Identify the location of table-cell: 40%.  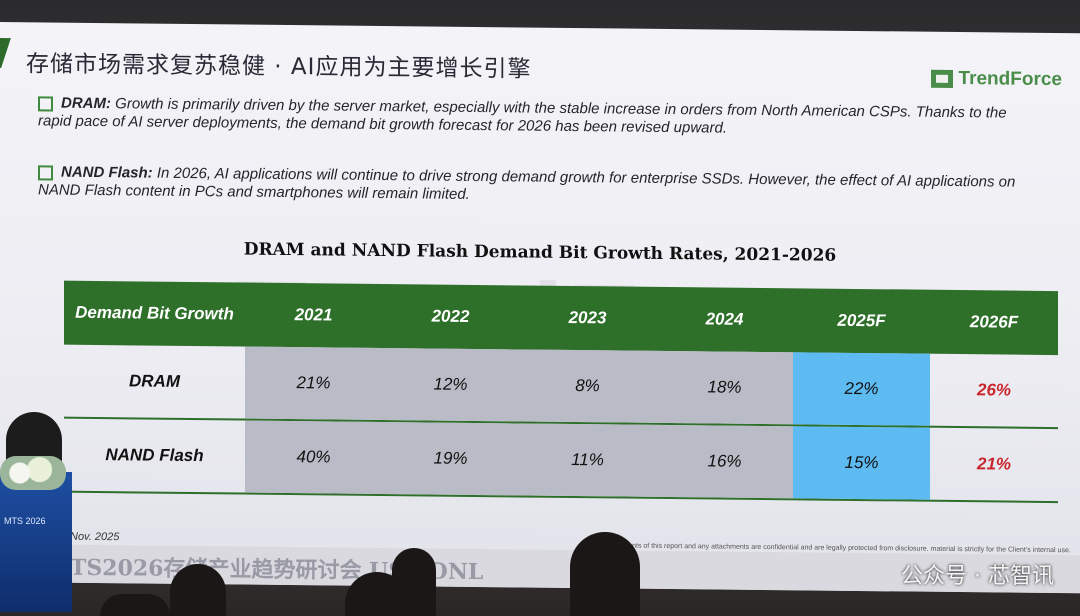
(313, 457).